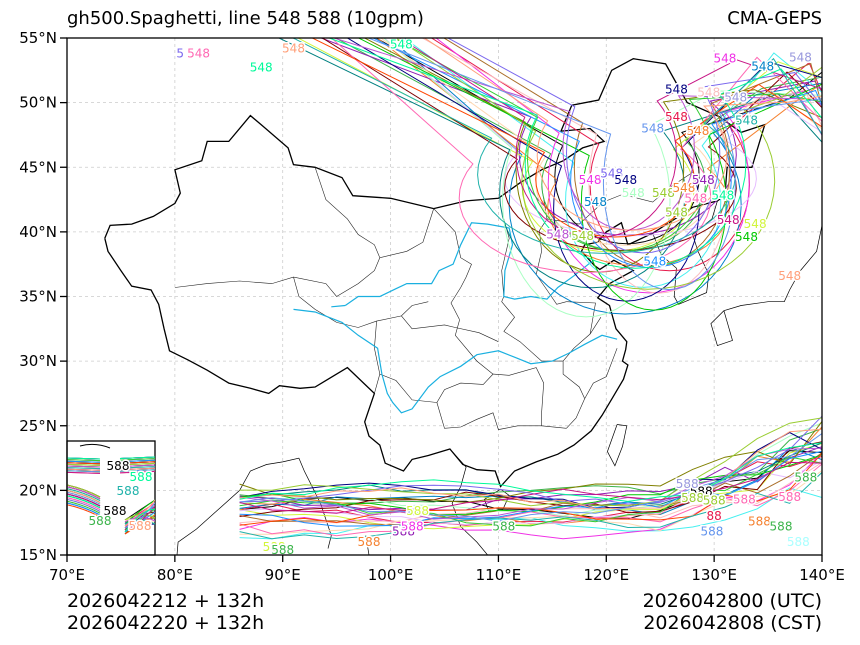 Image resolution: width=860 pixels, height=645 pixels. Describe the element at coordinates (391, 575) in the screenshot. I see `x-tick-label: 100°E` at that location.